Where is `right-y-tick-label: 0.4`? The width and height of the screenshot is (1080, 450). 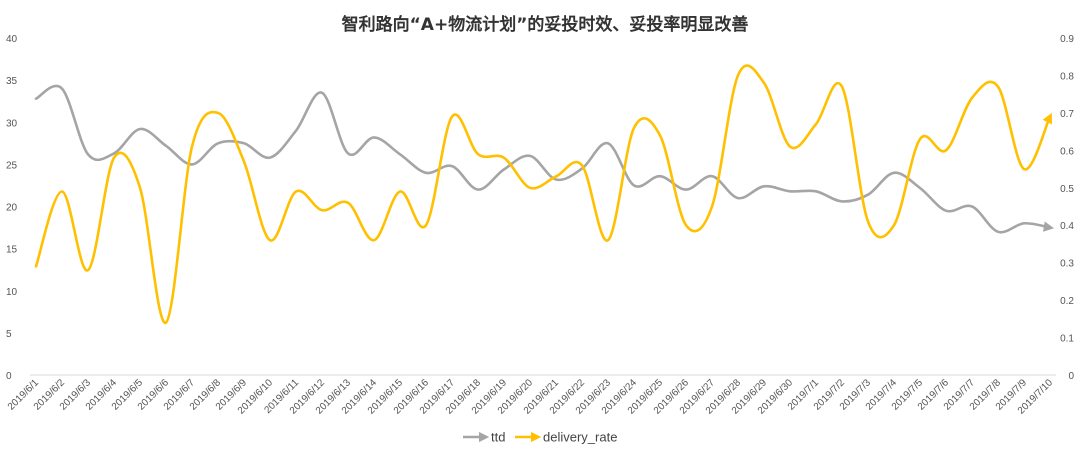 right-y-tick-label: 0.4 is located at coordinates (1067, 226).